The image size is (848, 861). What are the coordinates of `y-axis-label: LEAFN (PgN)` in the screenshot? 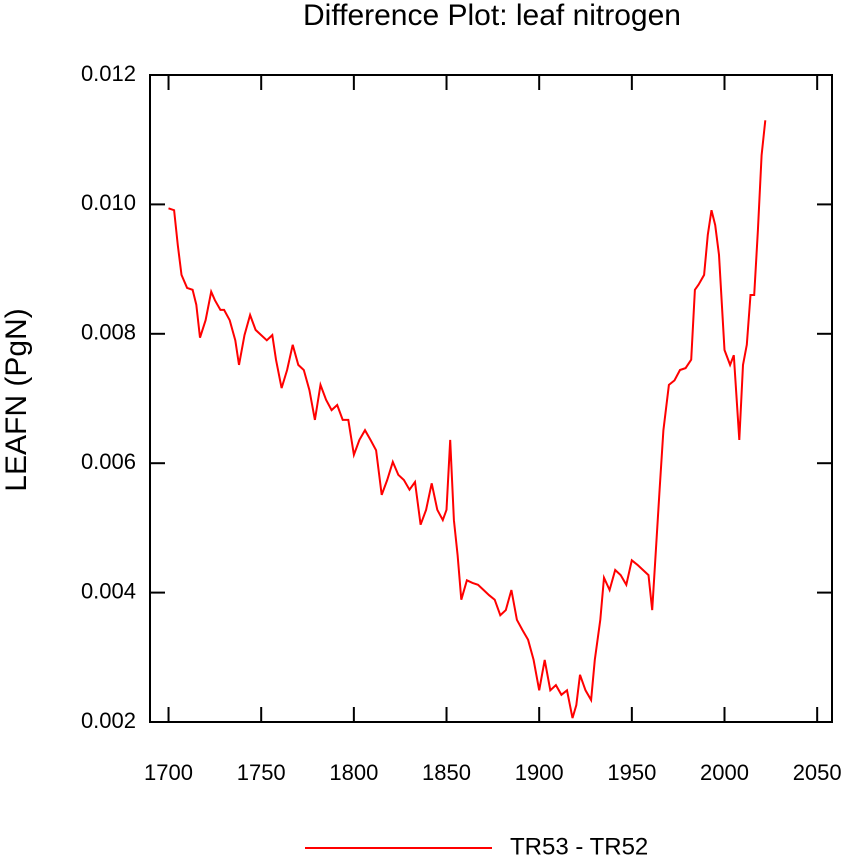 It's located at (16, 399).